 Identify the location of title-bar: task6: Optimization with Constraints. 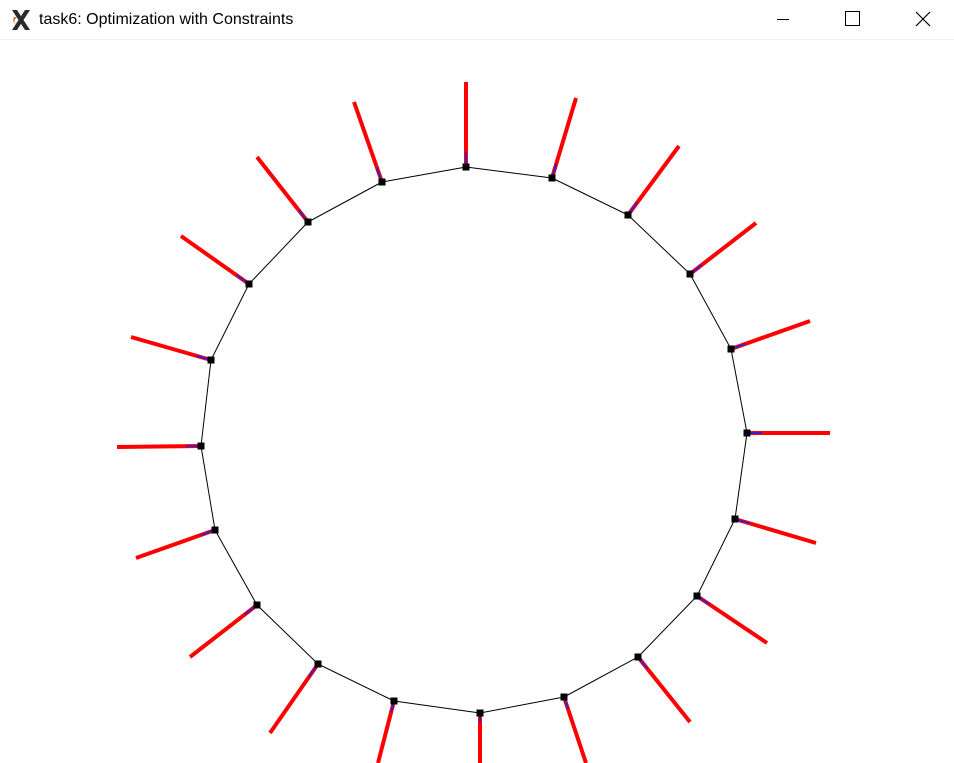
(477, 20).